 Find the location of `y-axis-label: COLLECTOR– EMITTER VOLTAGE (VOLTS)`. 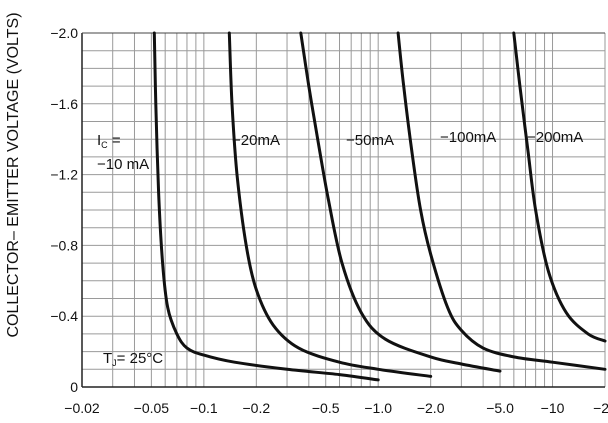

y-axis-label: COLLECTOR– EMITTER VOLTAGE (VOLTS) is located at coordinates (13, 174).